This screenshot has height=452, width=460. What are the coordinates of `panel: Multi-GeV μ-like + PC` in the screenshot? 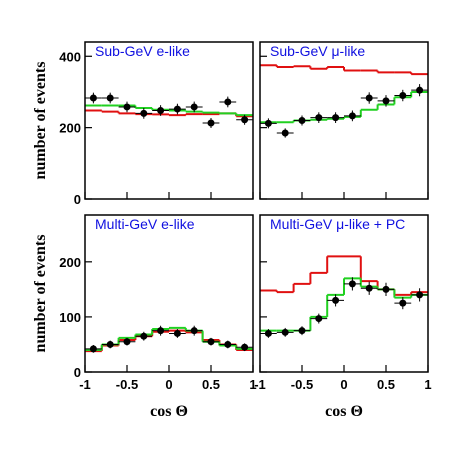 It's located at (344, 277).